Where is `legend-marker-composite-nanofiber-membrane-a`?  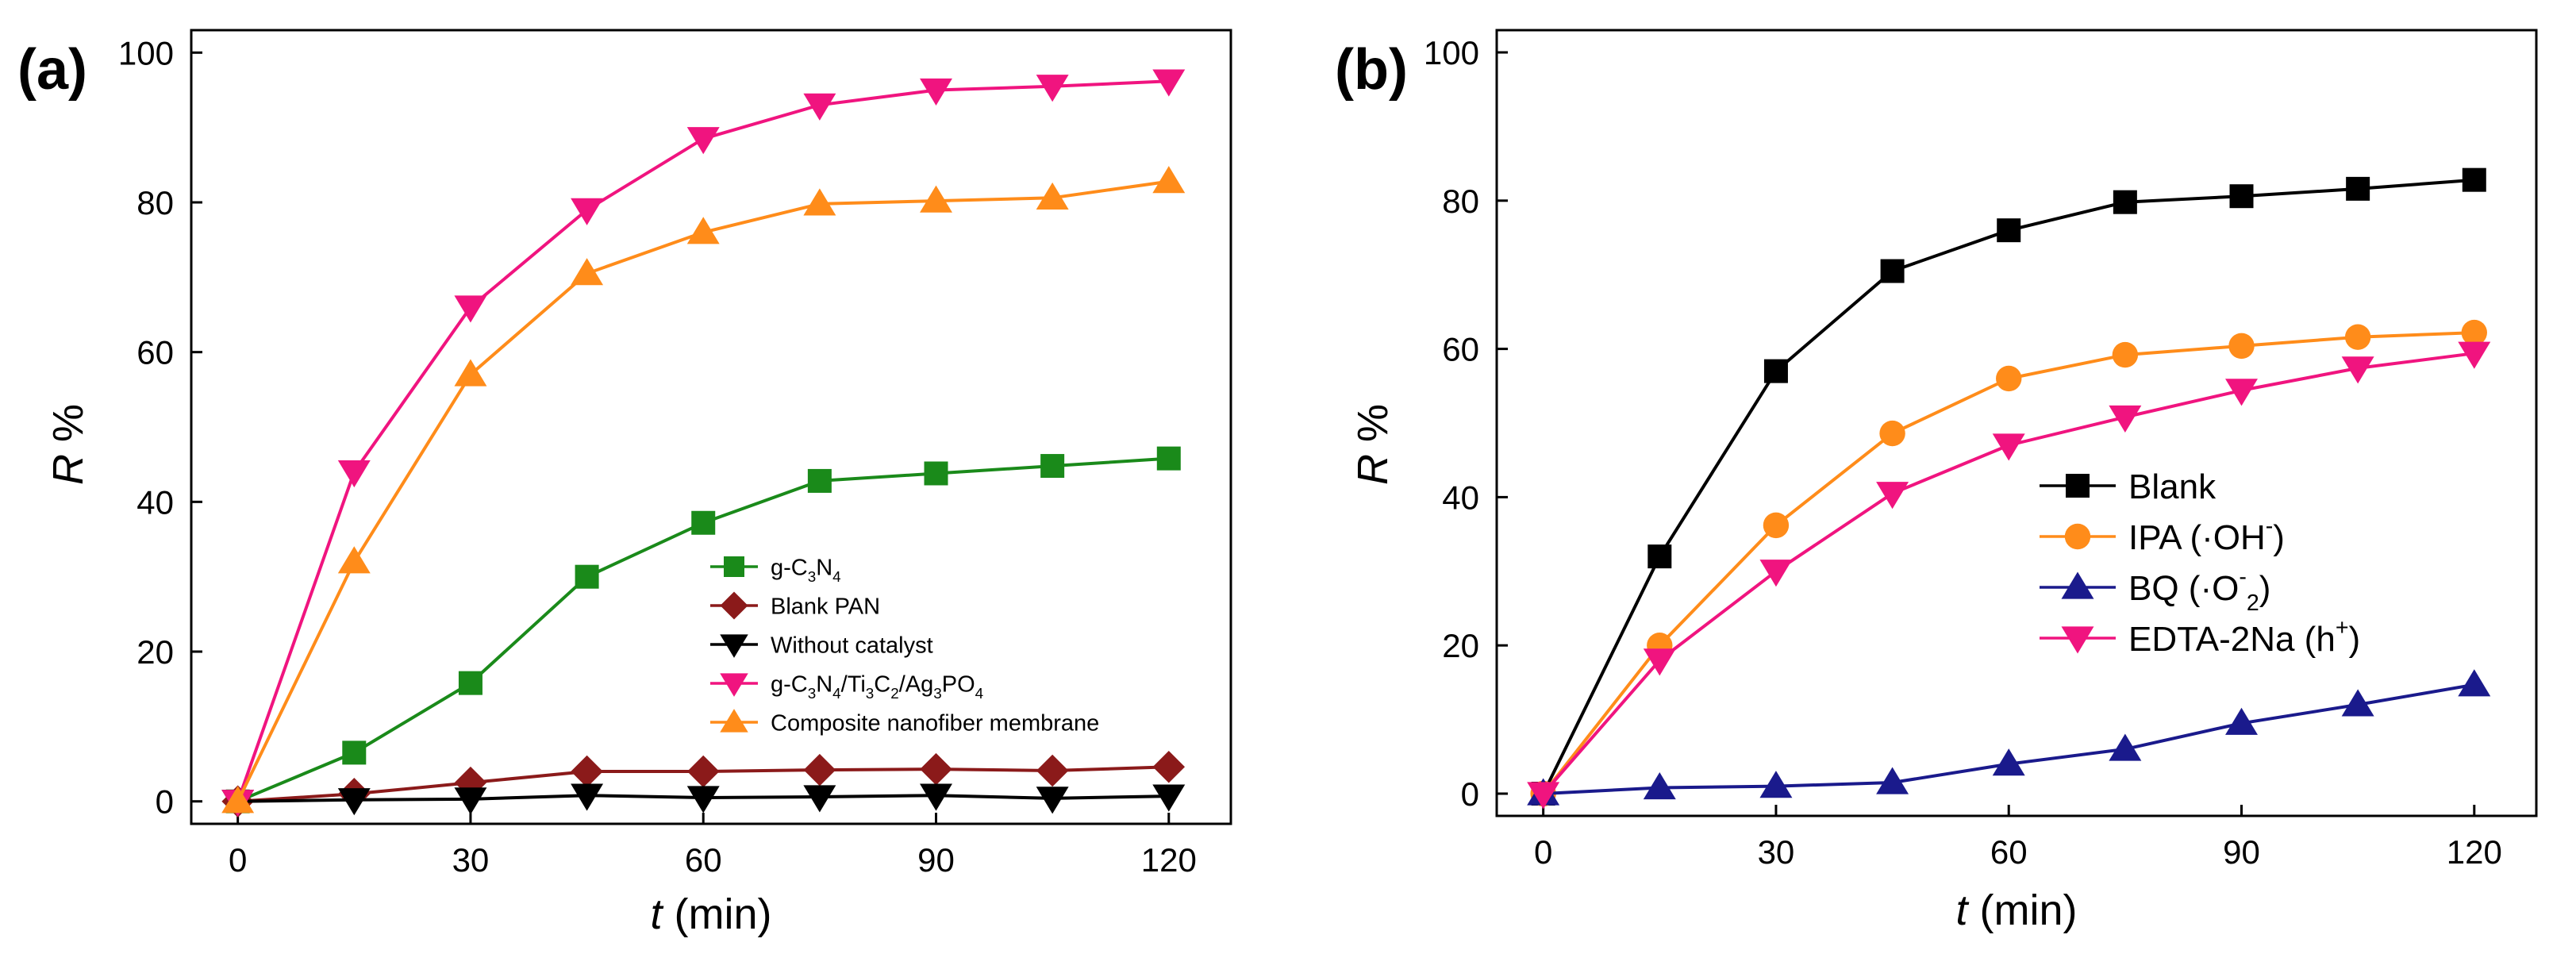
legend-marker-composite-nanofiber-membrane-a is located at coordinates (734, 721).